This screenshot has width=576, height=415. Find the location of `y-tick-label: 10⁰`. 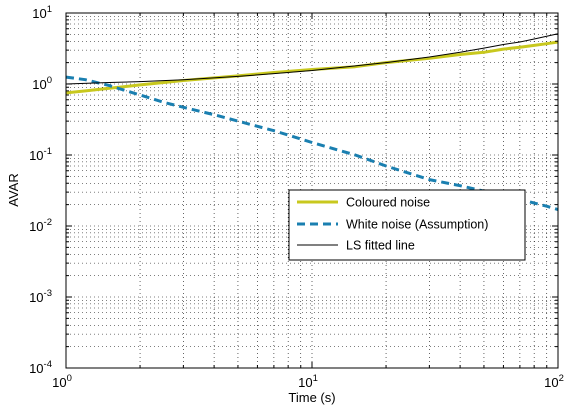

y-tick-label: 10⁰ is located at coordinates (42, 83).